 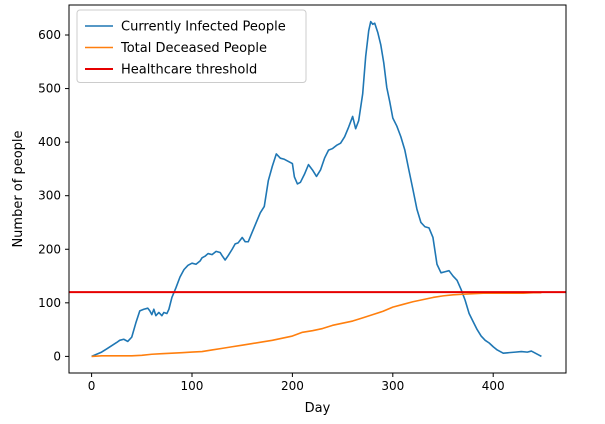 I want to click on x-tick-label: 0, so click(x=92, y=386).